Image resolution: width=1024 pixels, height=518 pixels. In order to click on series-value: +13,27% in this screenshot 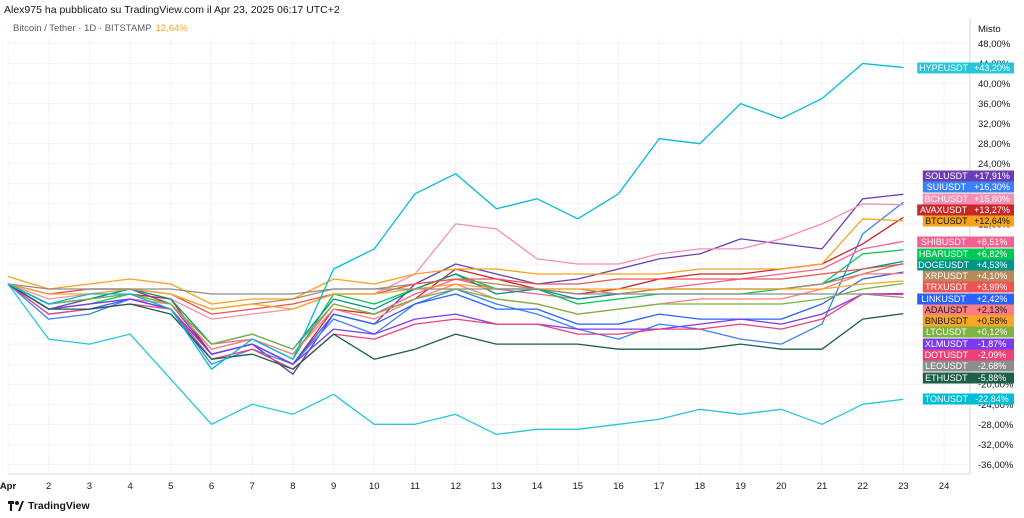, I will do `click(992, 210)`.